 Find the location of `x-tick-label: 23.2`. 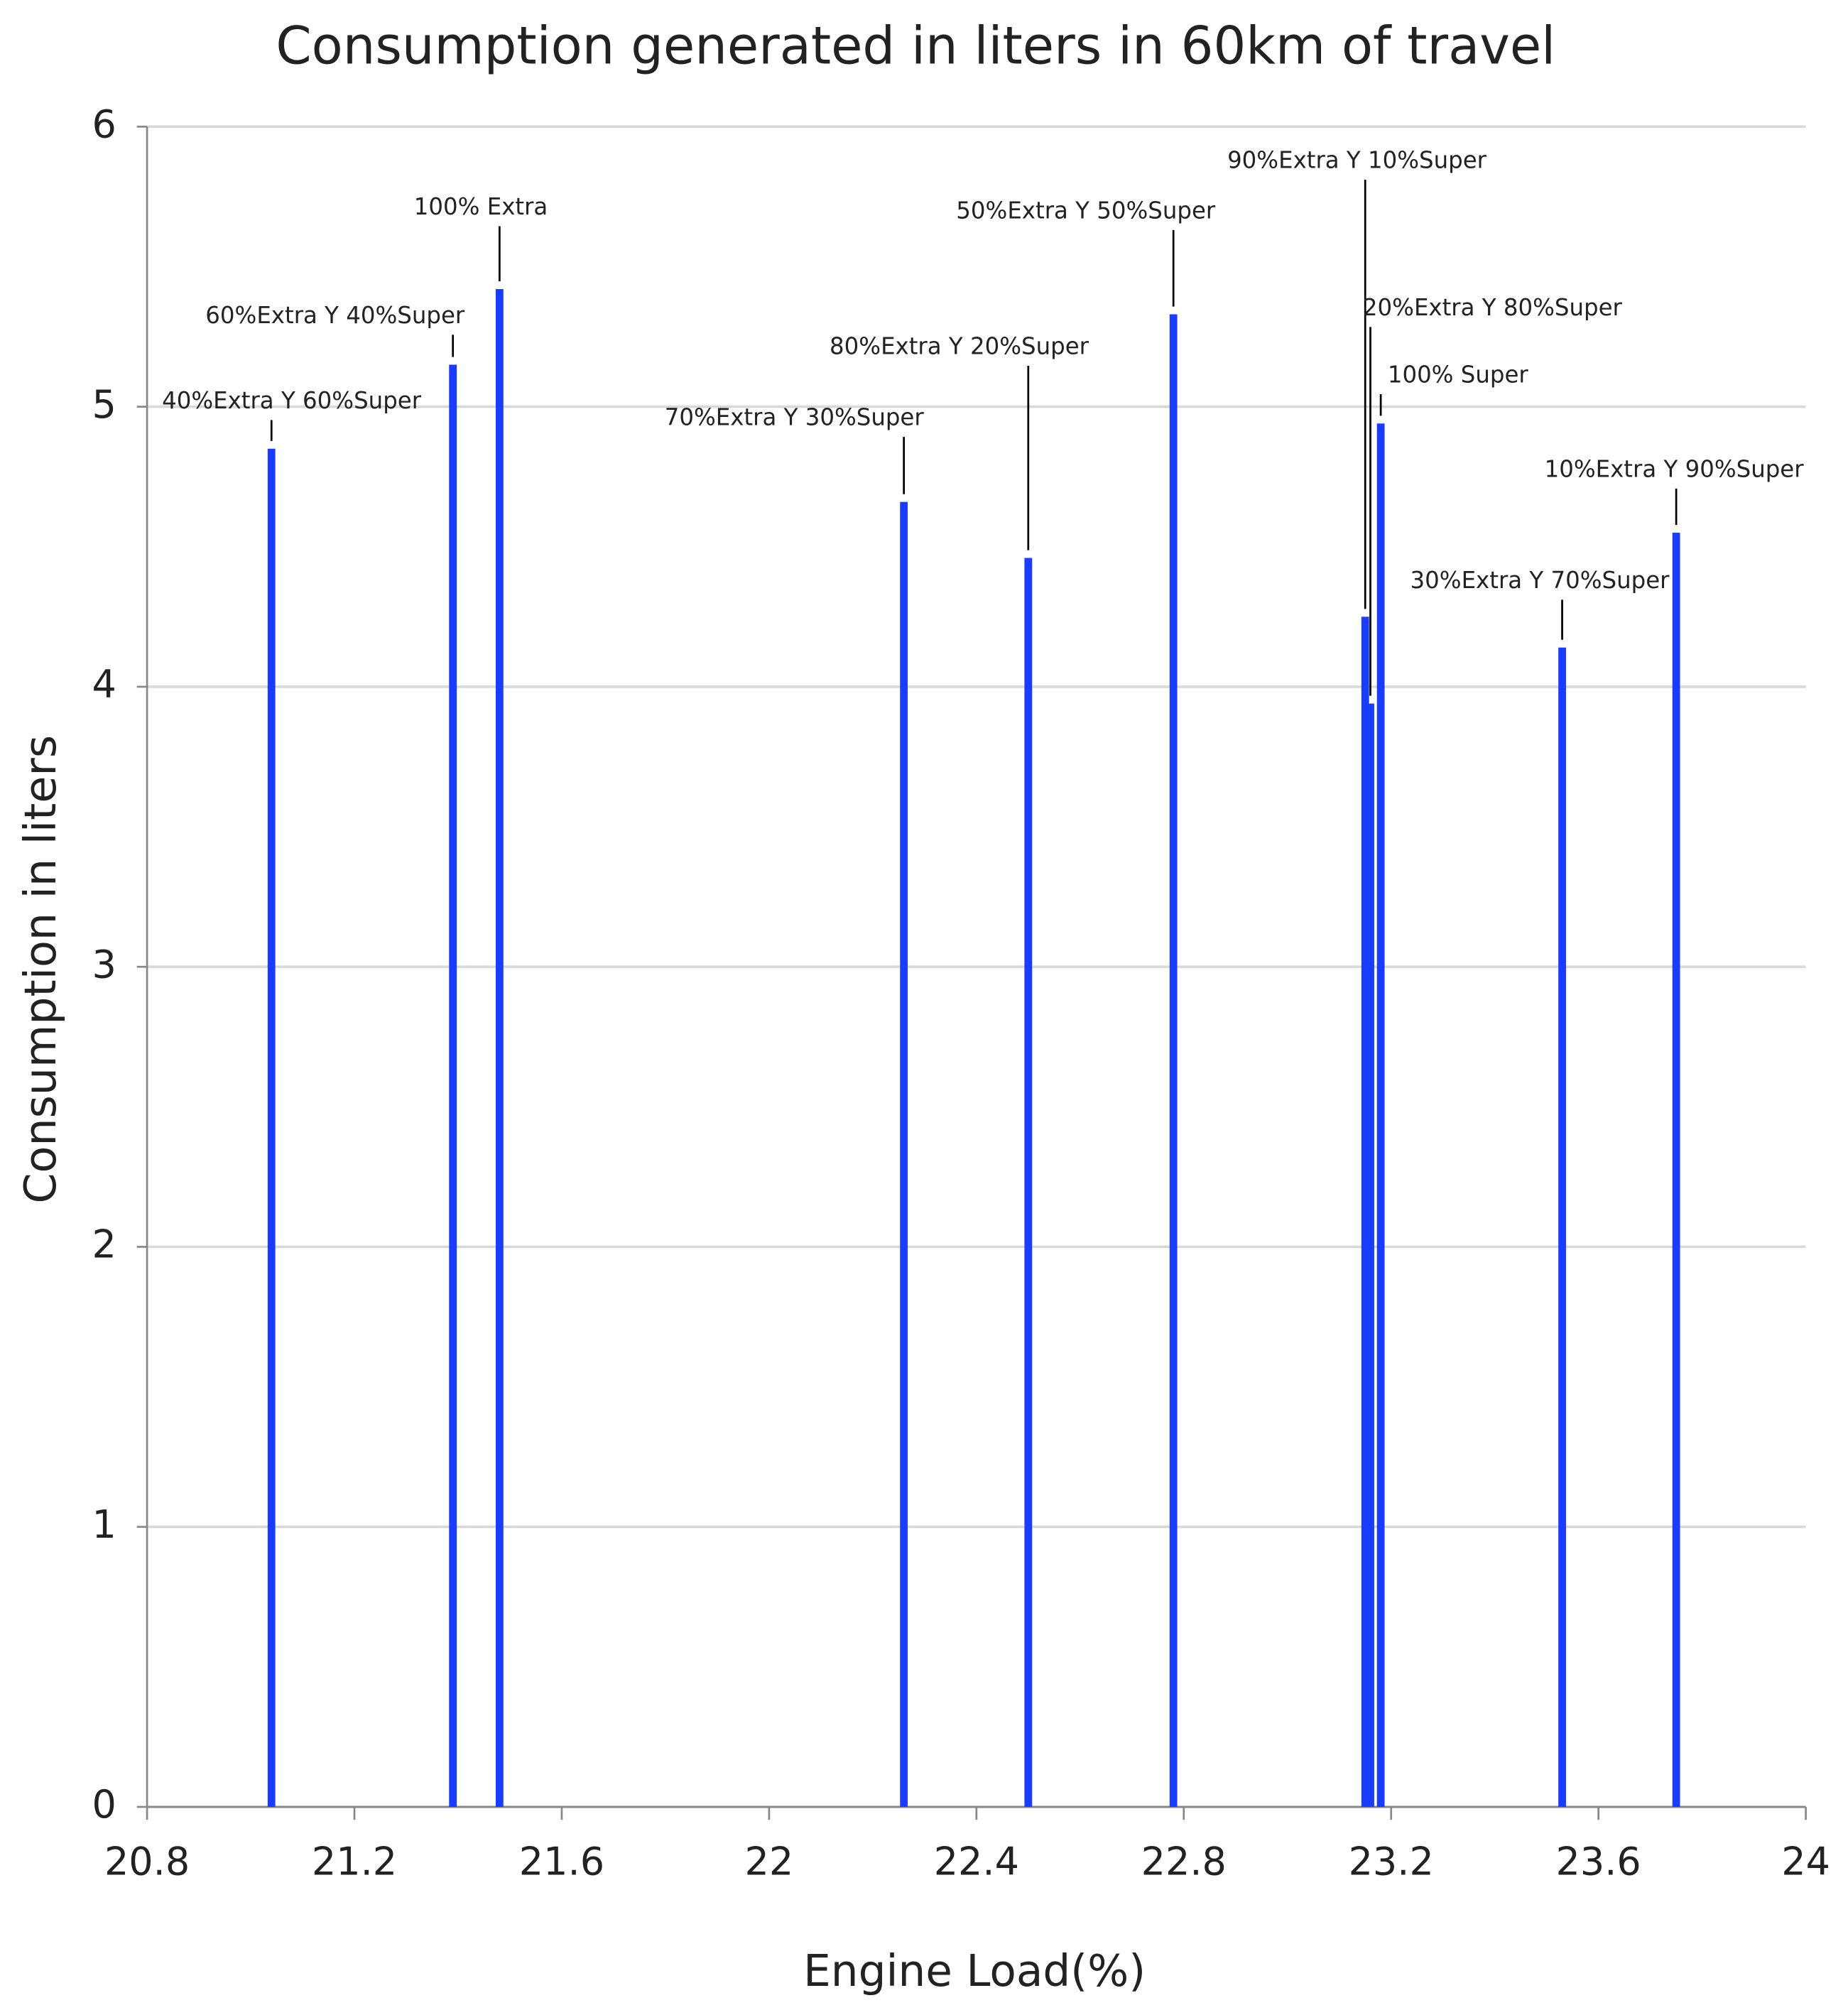

x-tick-label: 23.2 is located at coordinates (1391, 1861).